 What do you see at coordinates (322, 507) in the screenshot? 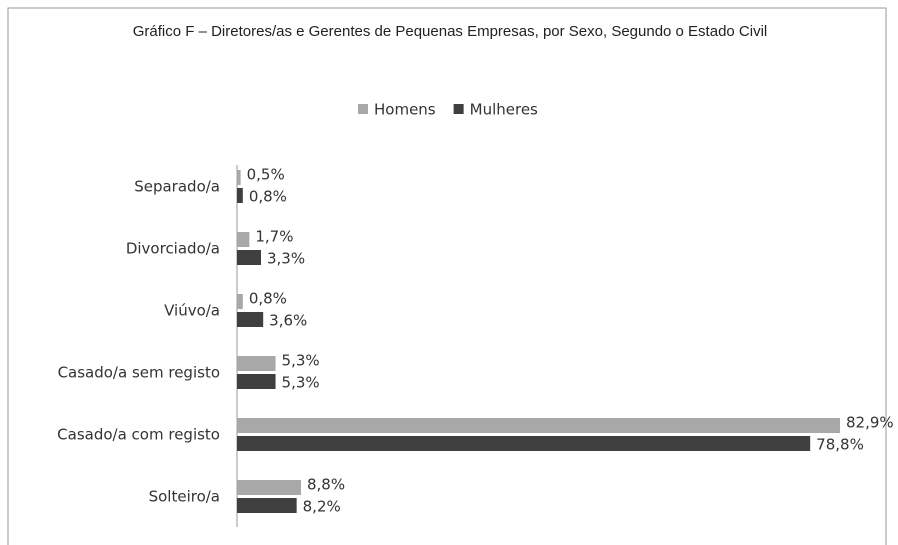
I see `value-label: 8,2%` at bounding box center [322, 507].